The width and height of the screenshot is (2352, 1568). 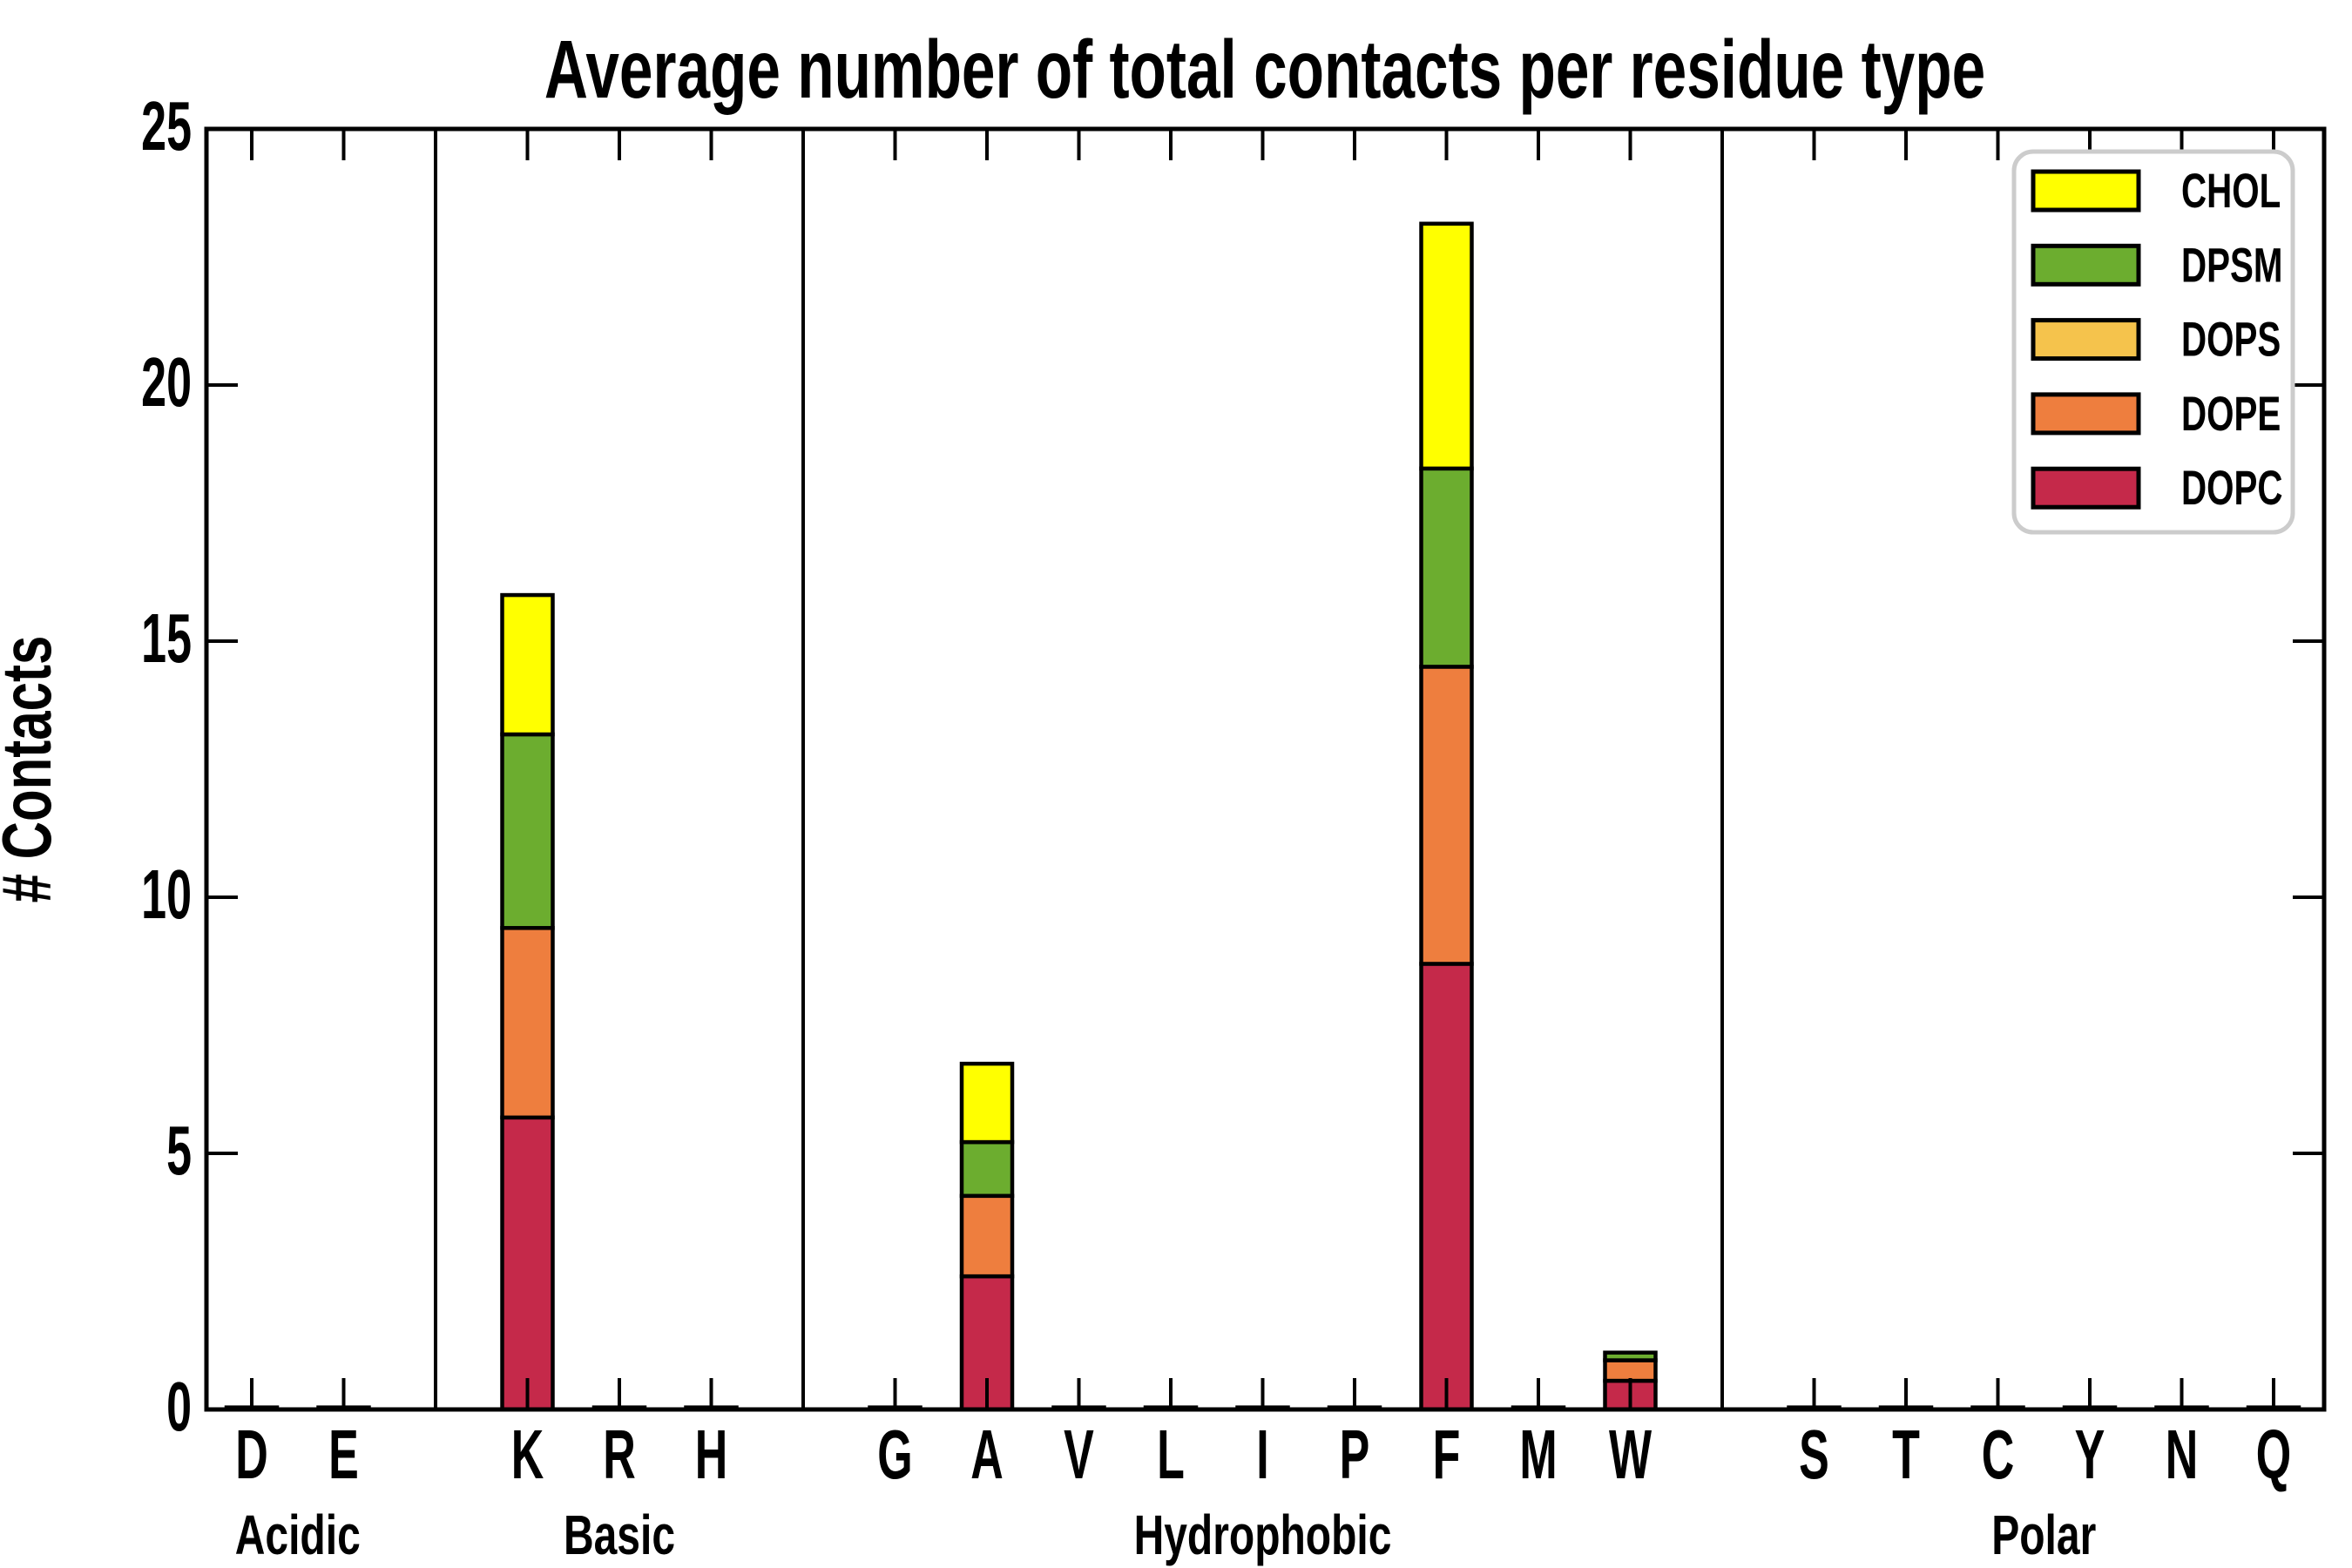 What do you see at coordinates (179, 1408) in the screenshot?
I see `y-tick-label-0: 0` at bounding box center [179, 1408].